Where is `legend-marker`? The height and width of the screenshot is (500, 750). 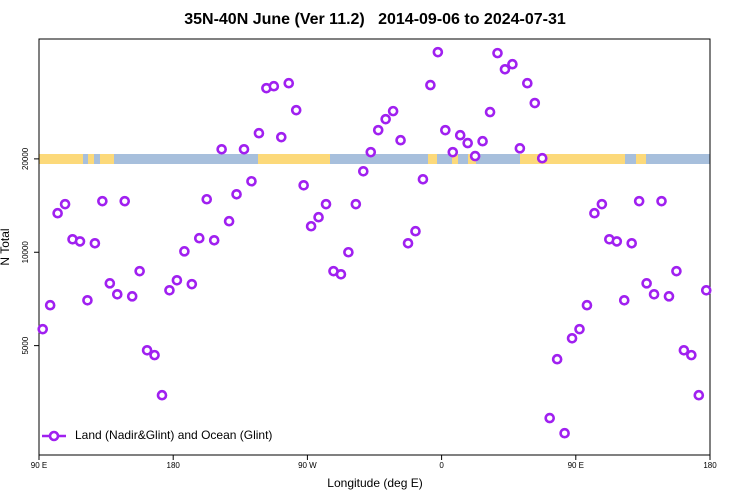 legend-marker is located at coordinates (54, 436).